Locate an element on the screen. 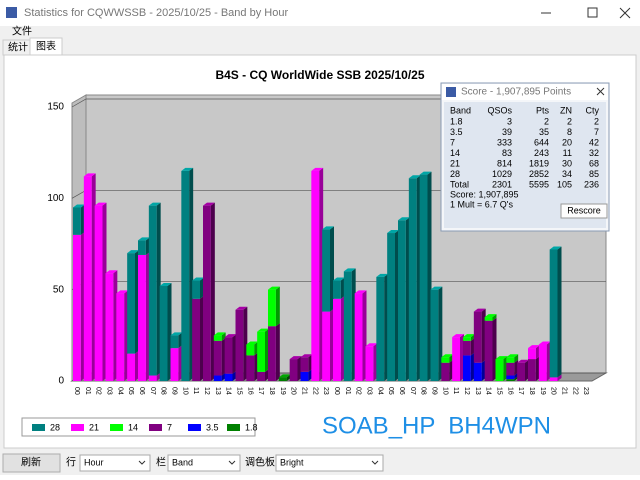 This screenshot has width=640, height=480. refresh-label: 刷新 is located at coordinates (31, 462).